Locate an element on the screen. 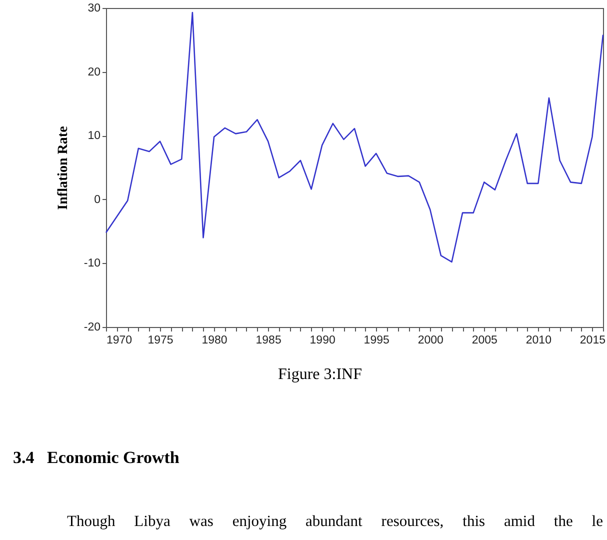  x-tick-label: 1990 is located at coordinates (323, 340).